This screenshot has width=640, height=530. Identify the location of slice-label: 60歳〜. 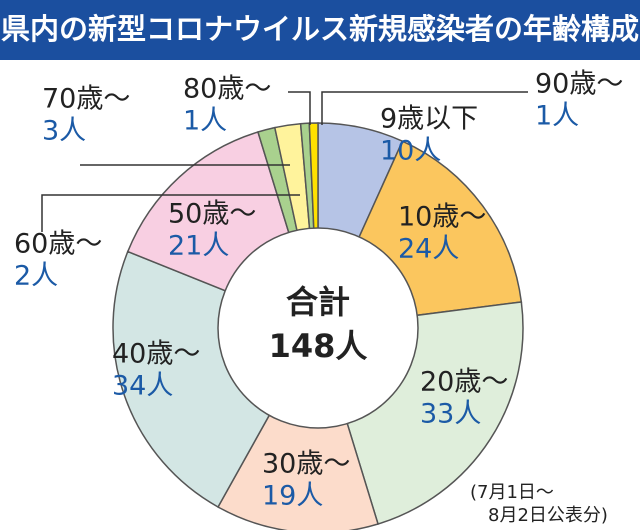
(58, 244).